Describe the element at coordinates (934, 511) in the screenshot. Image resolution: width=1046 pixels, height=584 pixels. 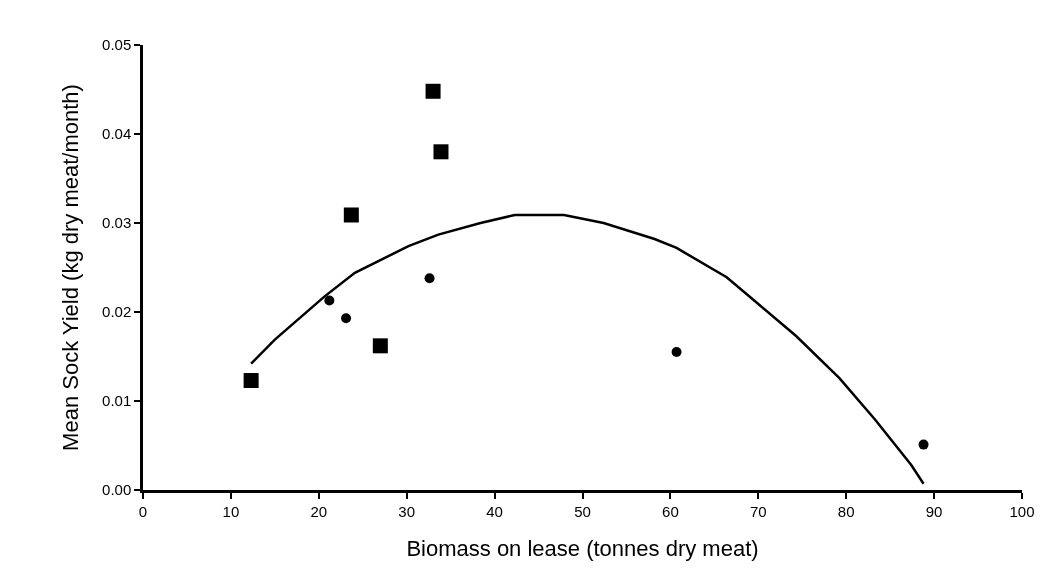
I see `x-tick-label: 90` at that location.